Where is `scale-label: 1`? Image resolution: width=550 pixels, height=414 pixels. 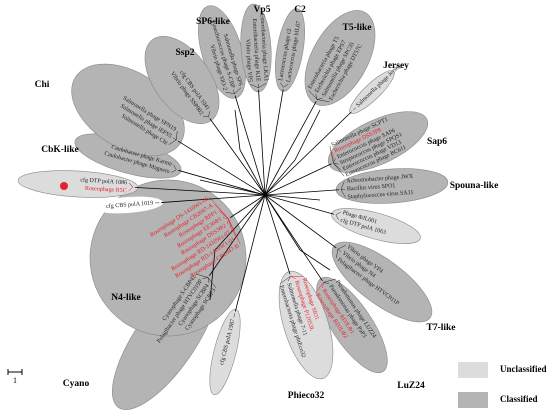 scale-label: 1 is located at coordinates (15, 380).